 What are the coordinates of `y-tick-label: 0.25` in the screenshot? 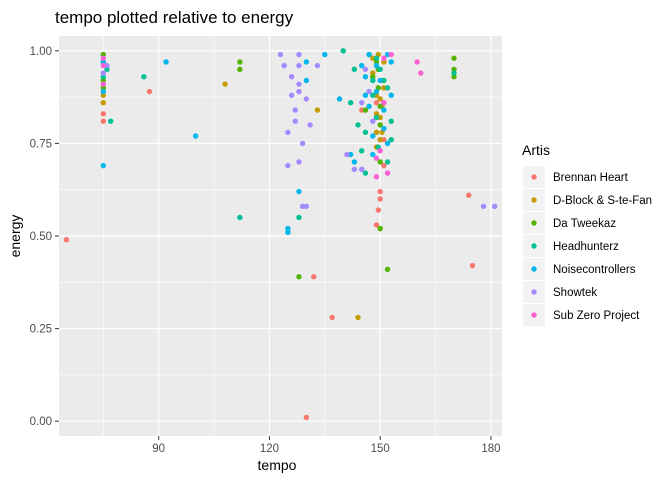 It's located at (41, 330).